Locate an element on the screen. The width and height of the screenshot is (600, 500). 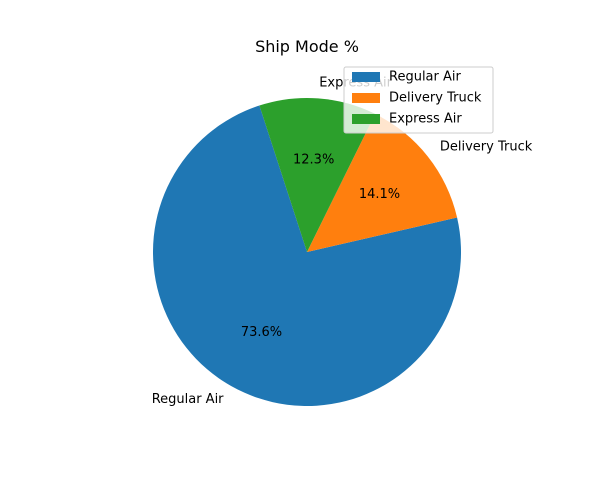
slice-percent-delivery-truck: 14.1% is located at coordinates (379, 194).